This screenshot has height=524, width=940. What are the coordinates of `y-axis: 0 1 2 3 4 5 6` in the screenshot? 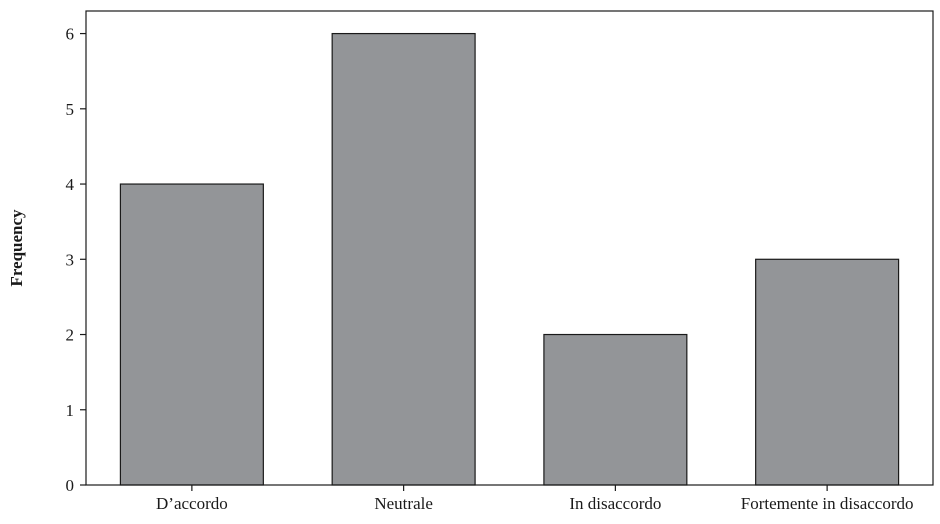 It's located at (76, 260).